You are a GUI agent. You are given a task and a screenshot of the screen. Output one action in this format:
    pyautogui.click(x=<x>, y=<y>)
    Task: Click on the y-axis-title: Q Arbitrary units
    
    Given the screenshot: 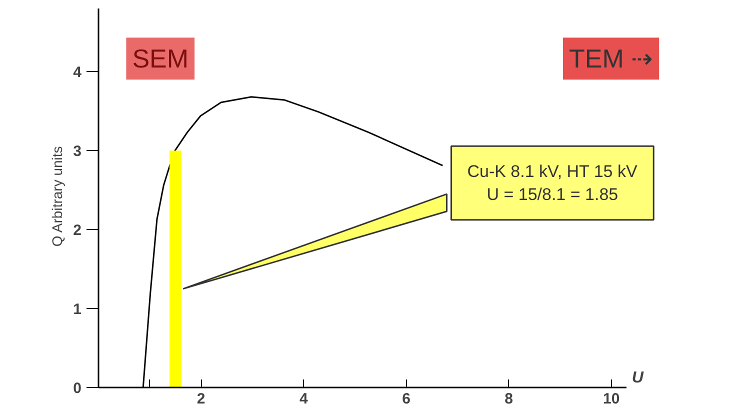 What is the action you would take?
    pyautogui.click(x=57, y=196)
    